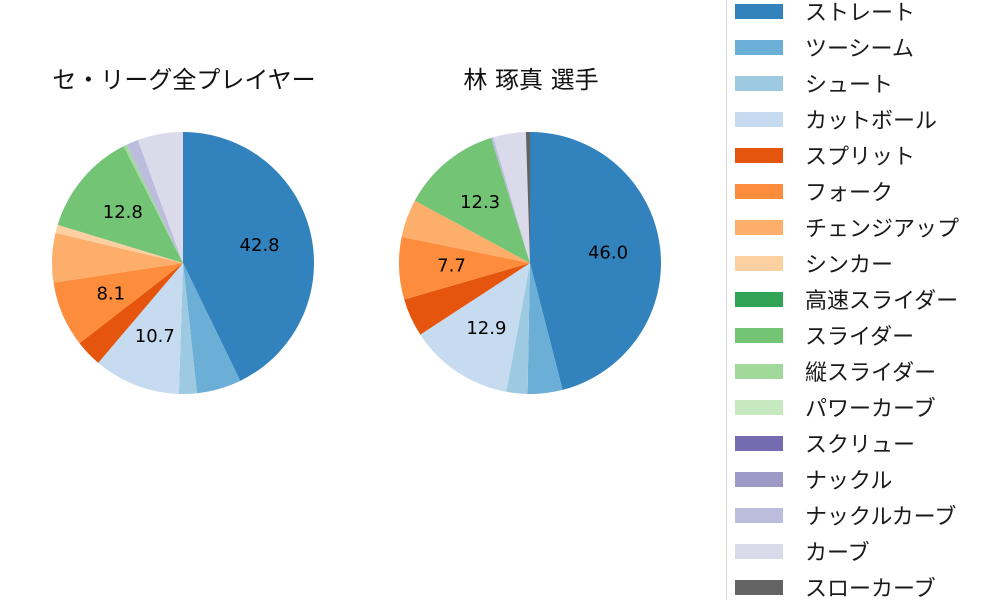 The image size is (1000, 600). I want to click on chart-title-player: 林 琢真 選手, so click(531, 80).